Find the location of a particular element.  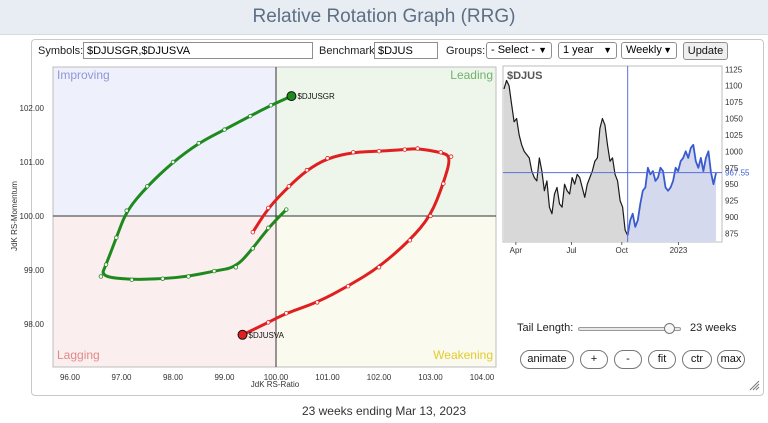

mini-y-tick-label: 975 is located at coordinates (732, 168).